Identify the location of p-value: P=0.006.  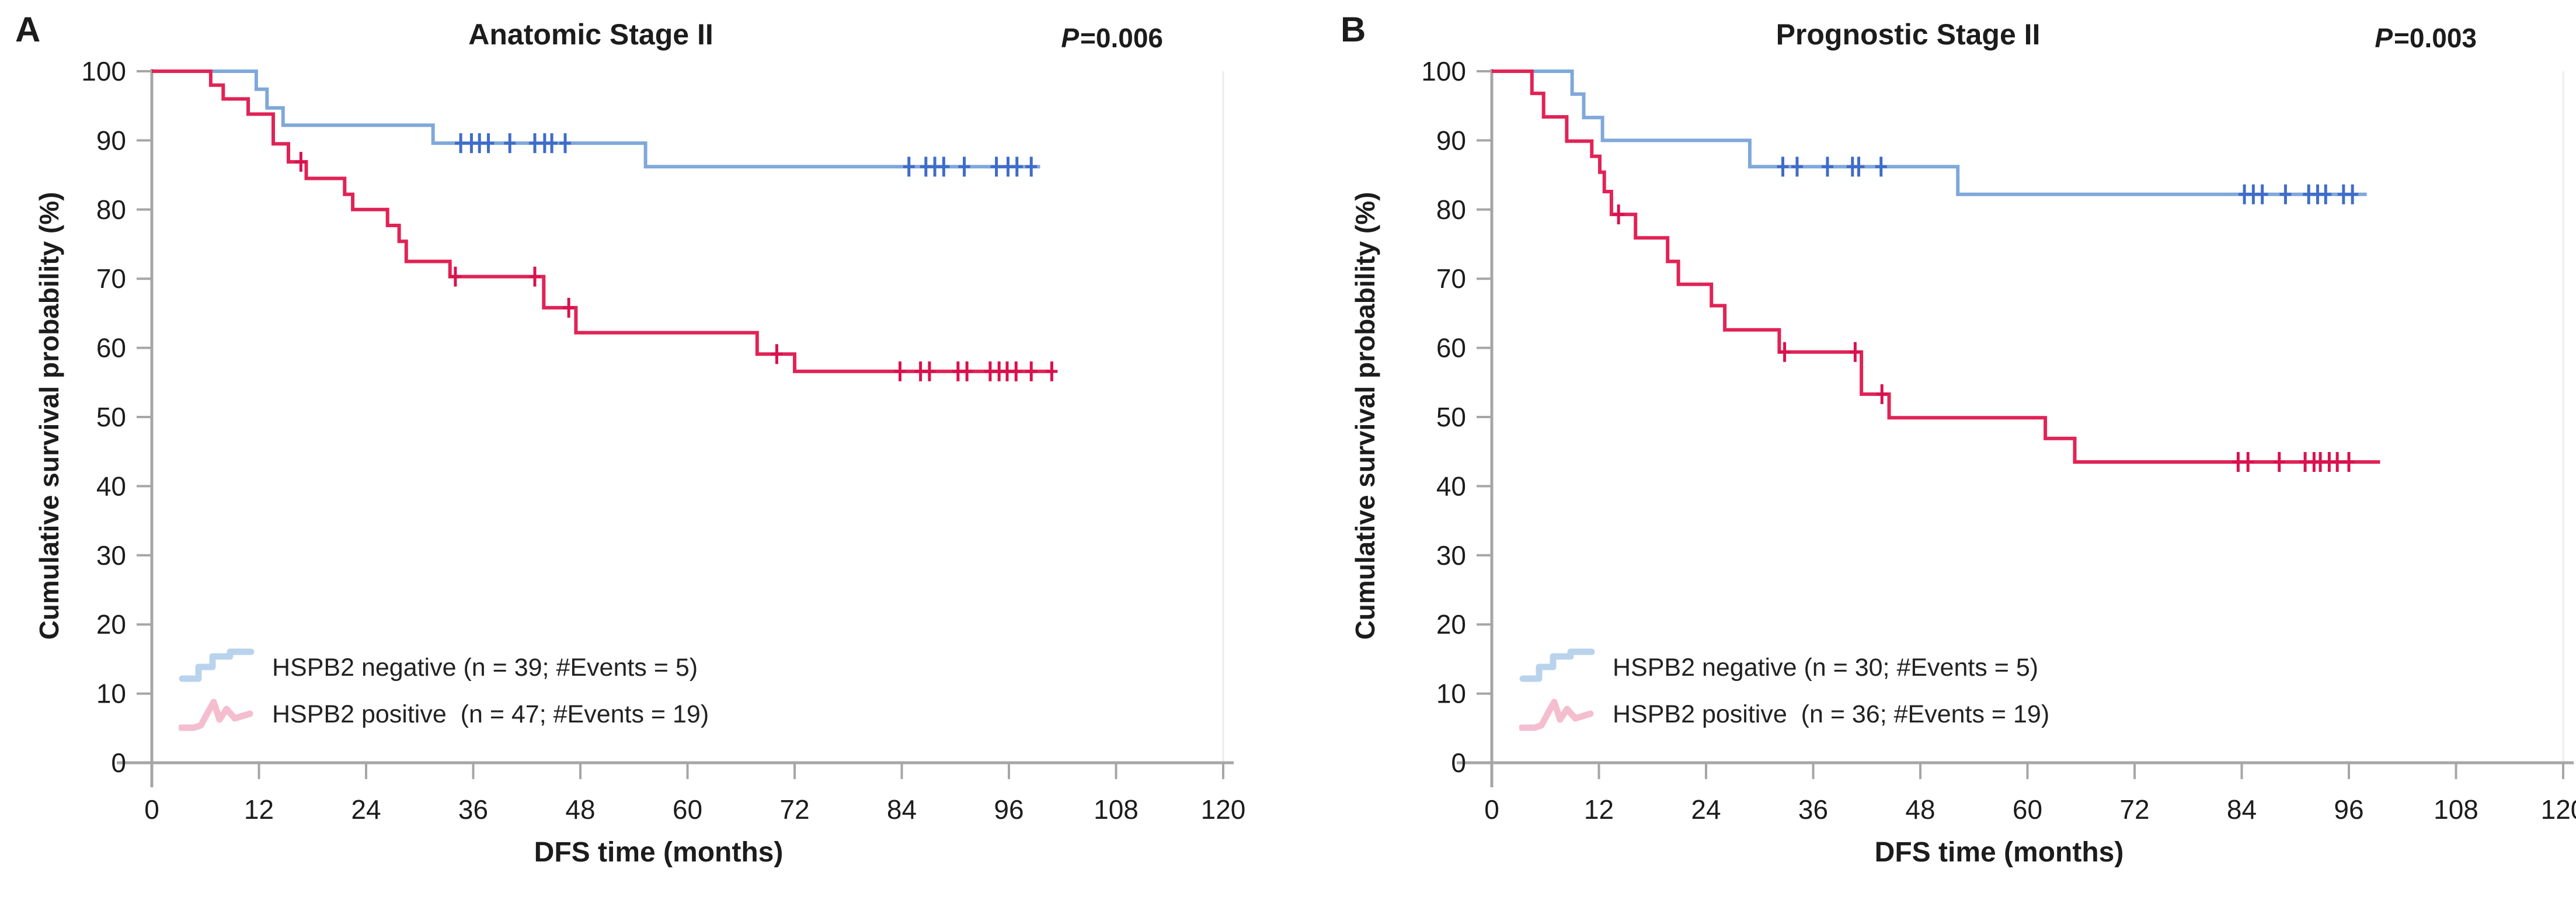
(1112, 38).